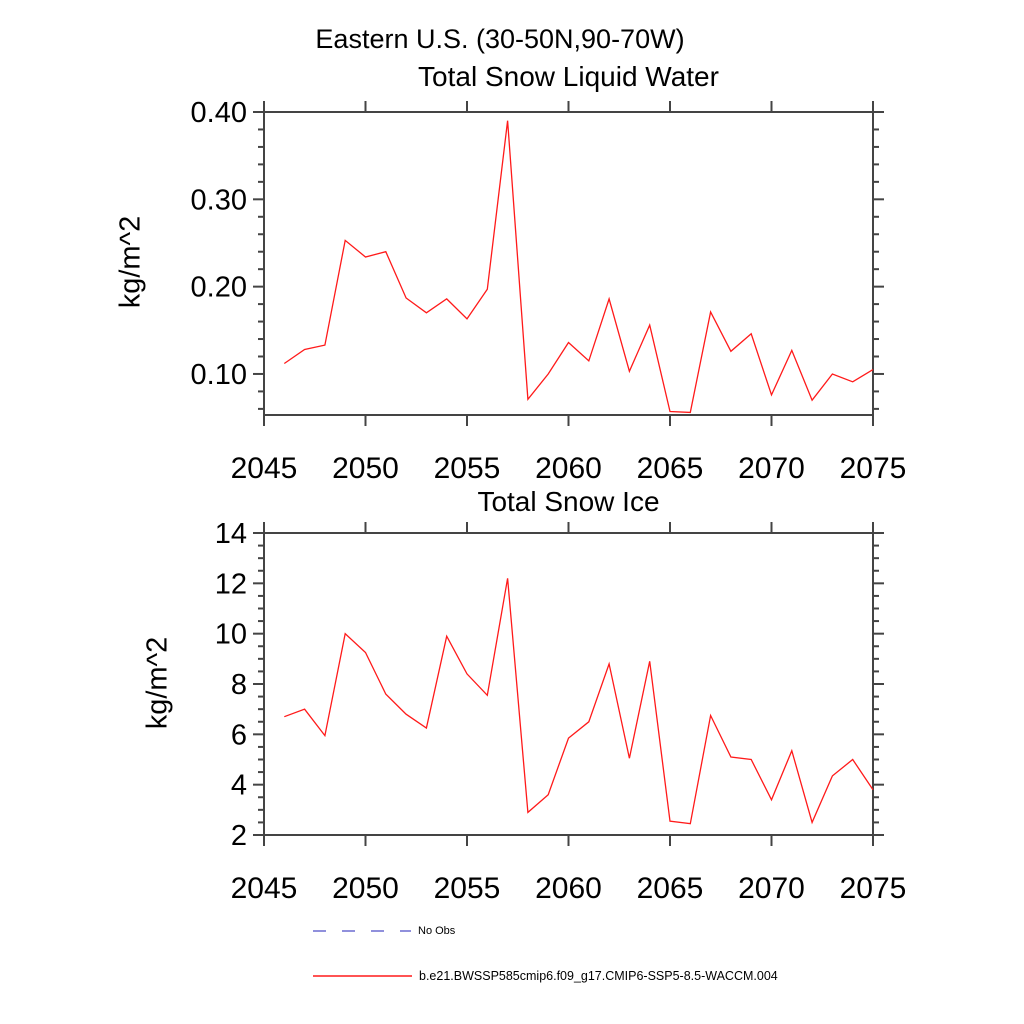 This screenshot has width=1024, height=1024. What do you see at coordinates (500, 39) in the screenshot?
I see `figure-title: Eastern U.S. (30-50N,90-70W)` at bounding box center [500, 39].